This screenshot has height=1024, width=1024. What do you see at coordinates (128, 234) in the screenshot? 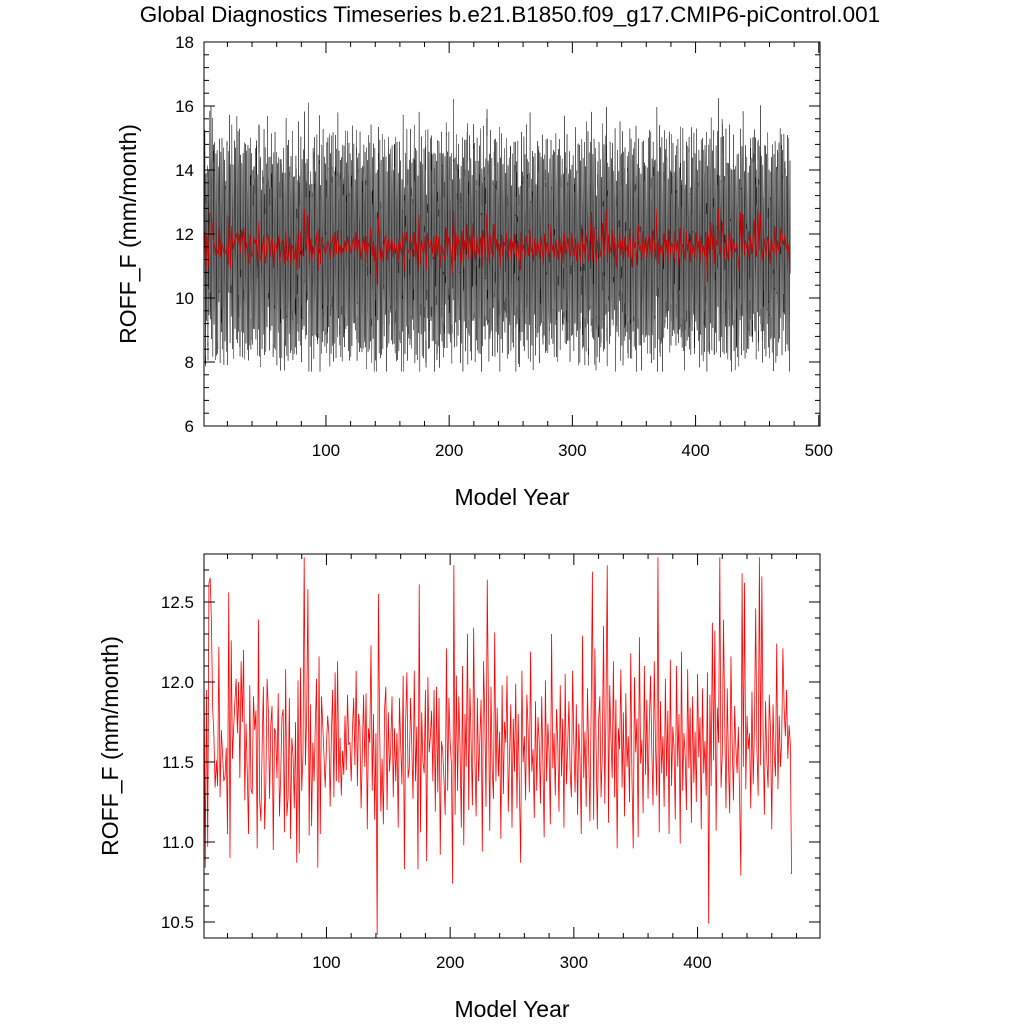
I see `top-y-axis-label: ROFF_F (mm/month)` at bounding box center [128, 234].